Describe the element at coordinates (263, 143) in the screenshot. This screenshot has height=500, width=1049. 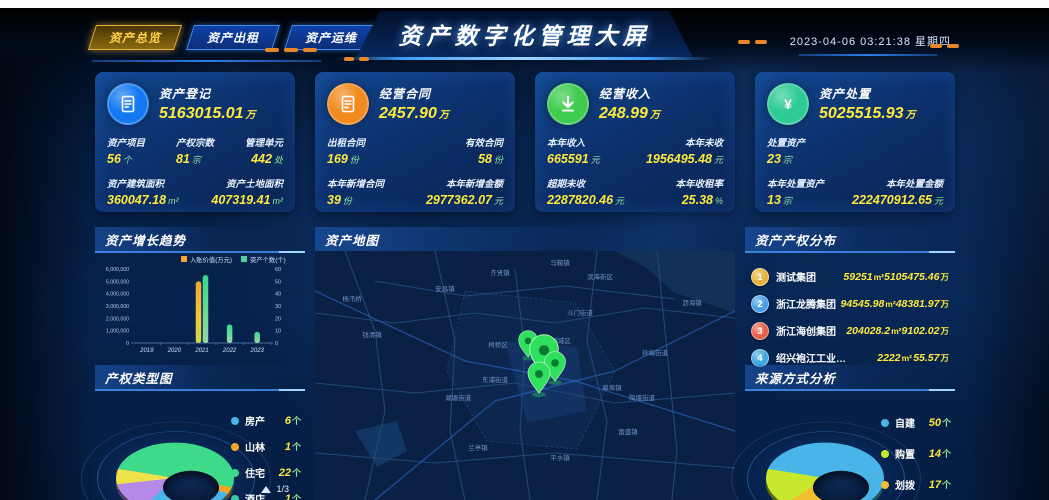
I see `stat-label: 管理单元` at that location.